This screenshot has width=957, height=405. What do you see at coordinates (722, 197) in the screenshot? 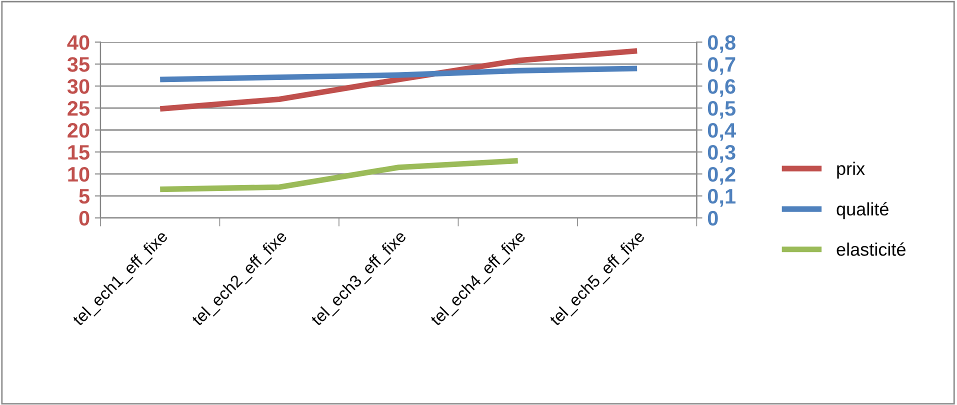
I see `y2-tick-label: 0,1` at bounding box center [722, 197].